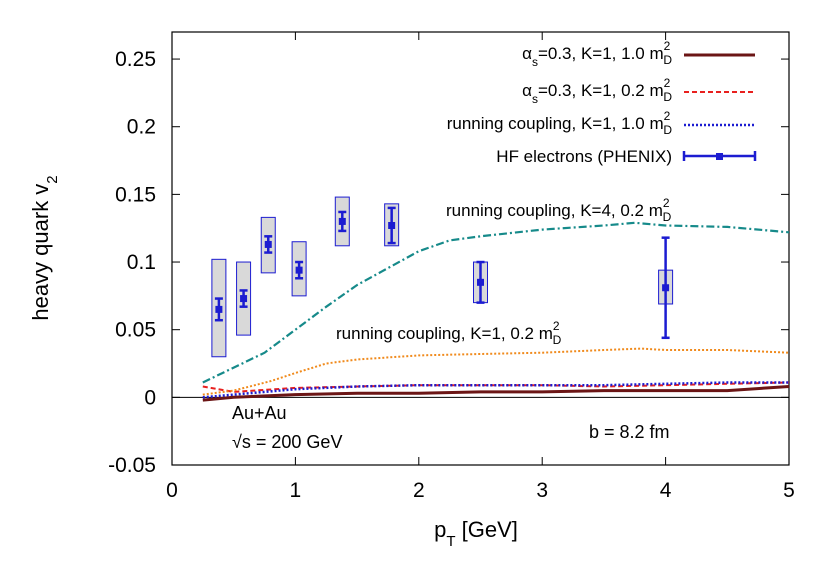  What do you see at coordinates (789, 490) in the screenshot?
I see `x-tick-label: 5` at bounding box center [789, 490].